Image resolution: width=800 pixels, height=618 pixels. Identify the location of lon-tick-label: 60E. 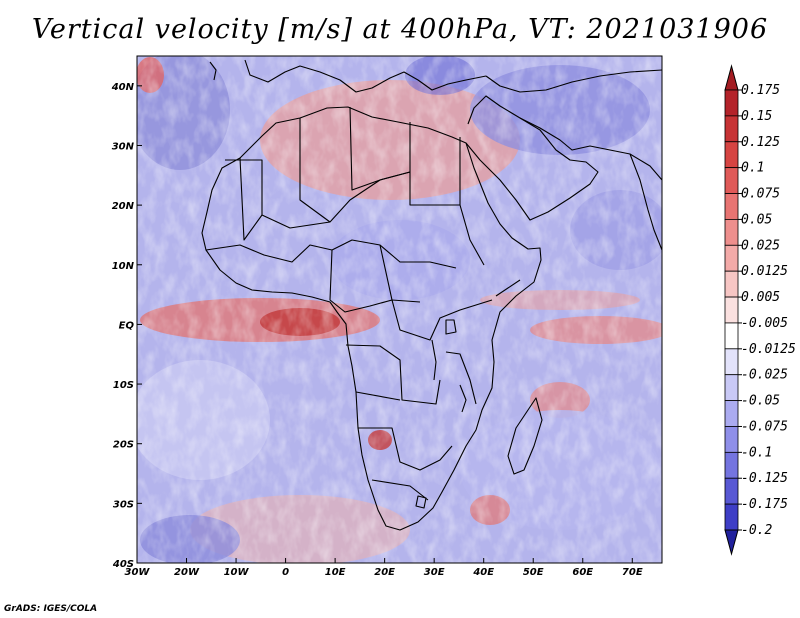
(582, 572).